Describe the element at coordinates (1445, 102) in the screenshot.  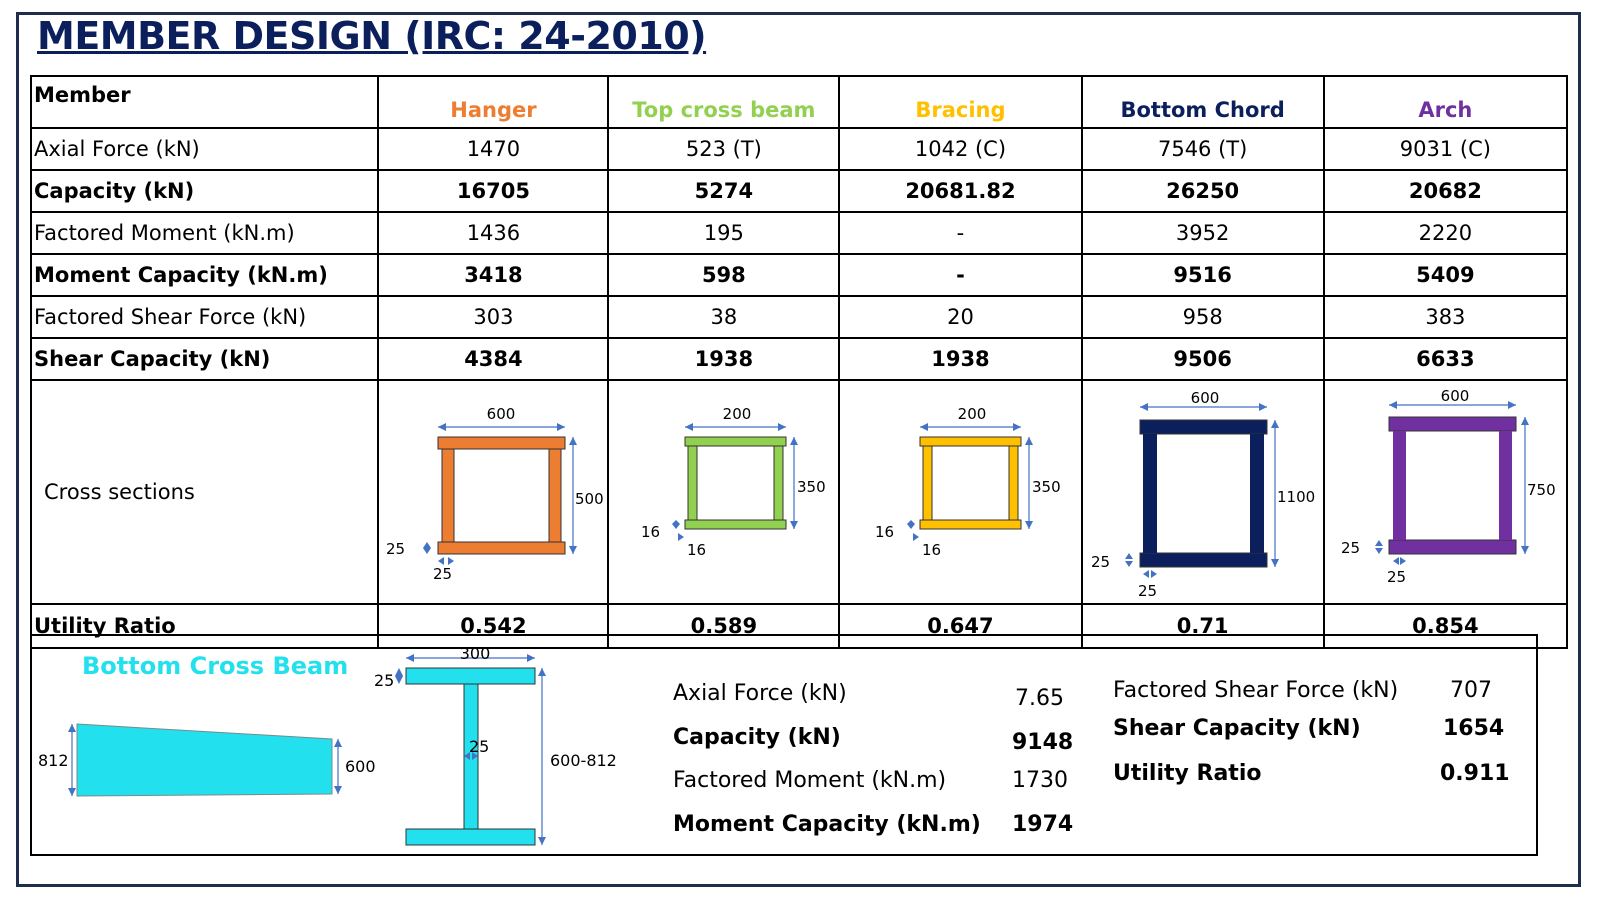
I see `column-header-arch: Arch` at that location.